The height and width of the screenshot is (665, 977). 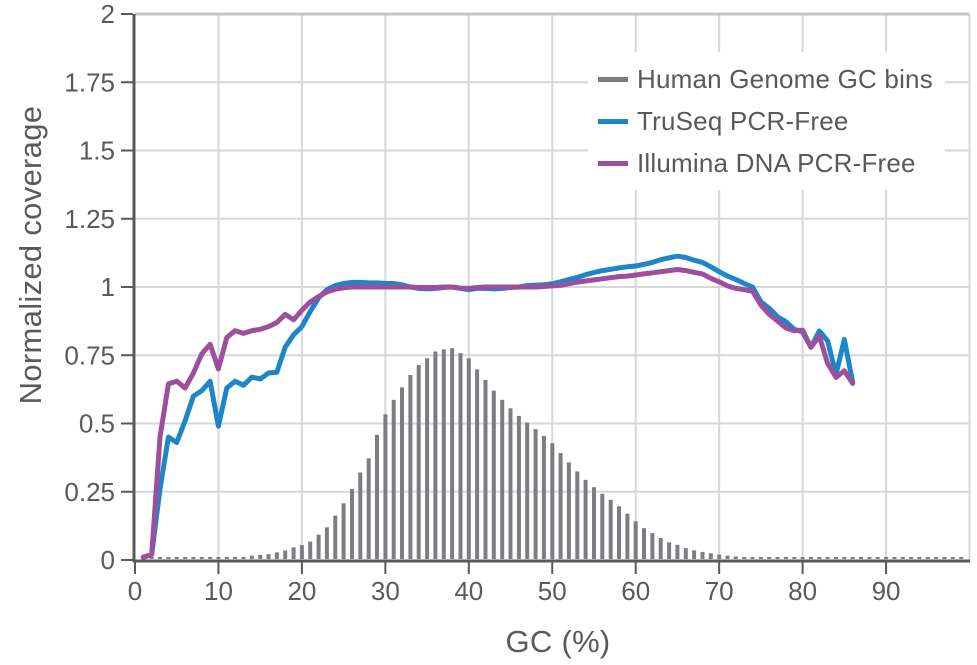 I want to click on truseq-swatch-icon, so click(x=613, y=121).